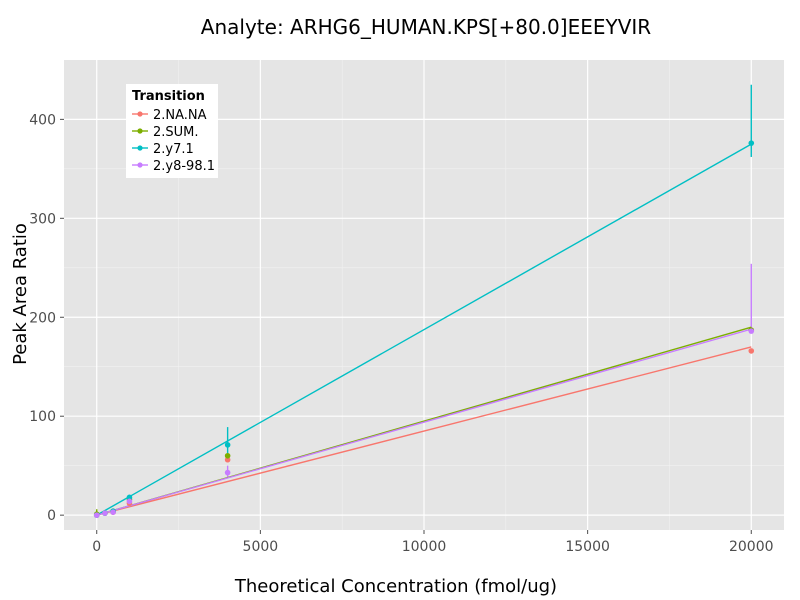  What do you see at coordinates (168, 96) in the screenshot?
I see `legend-title: Transition` at bounding box center [168, 96].